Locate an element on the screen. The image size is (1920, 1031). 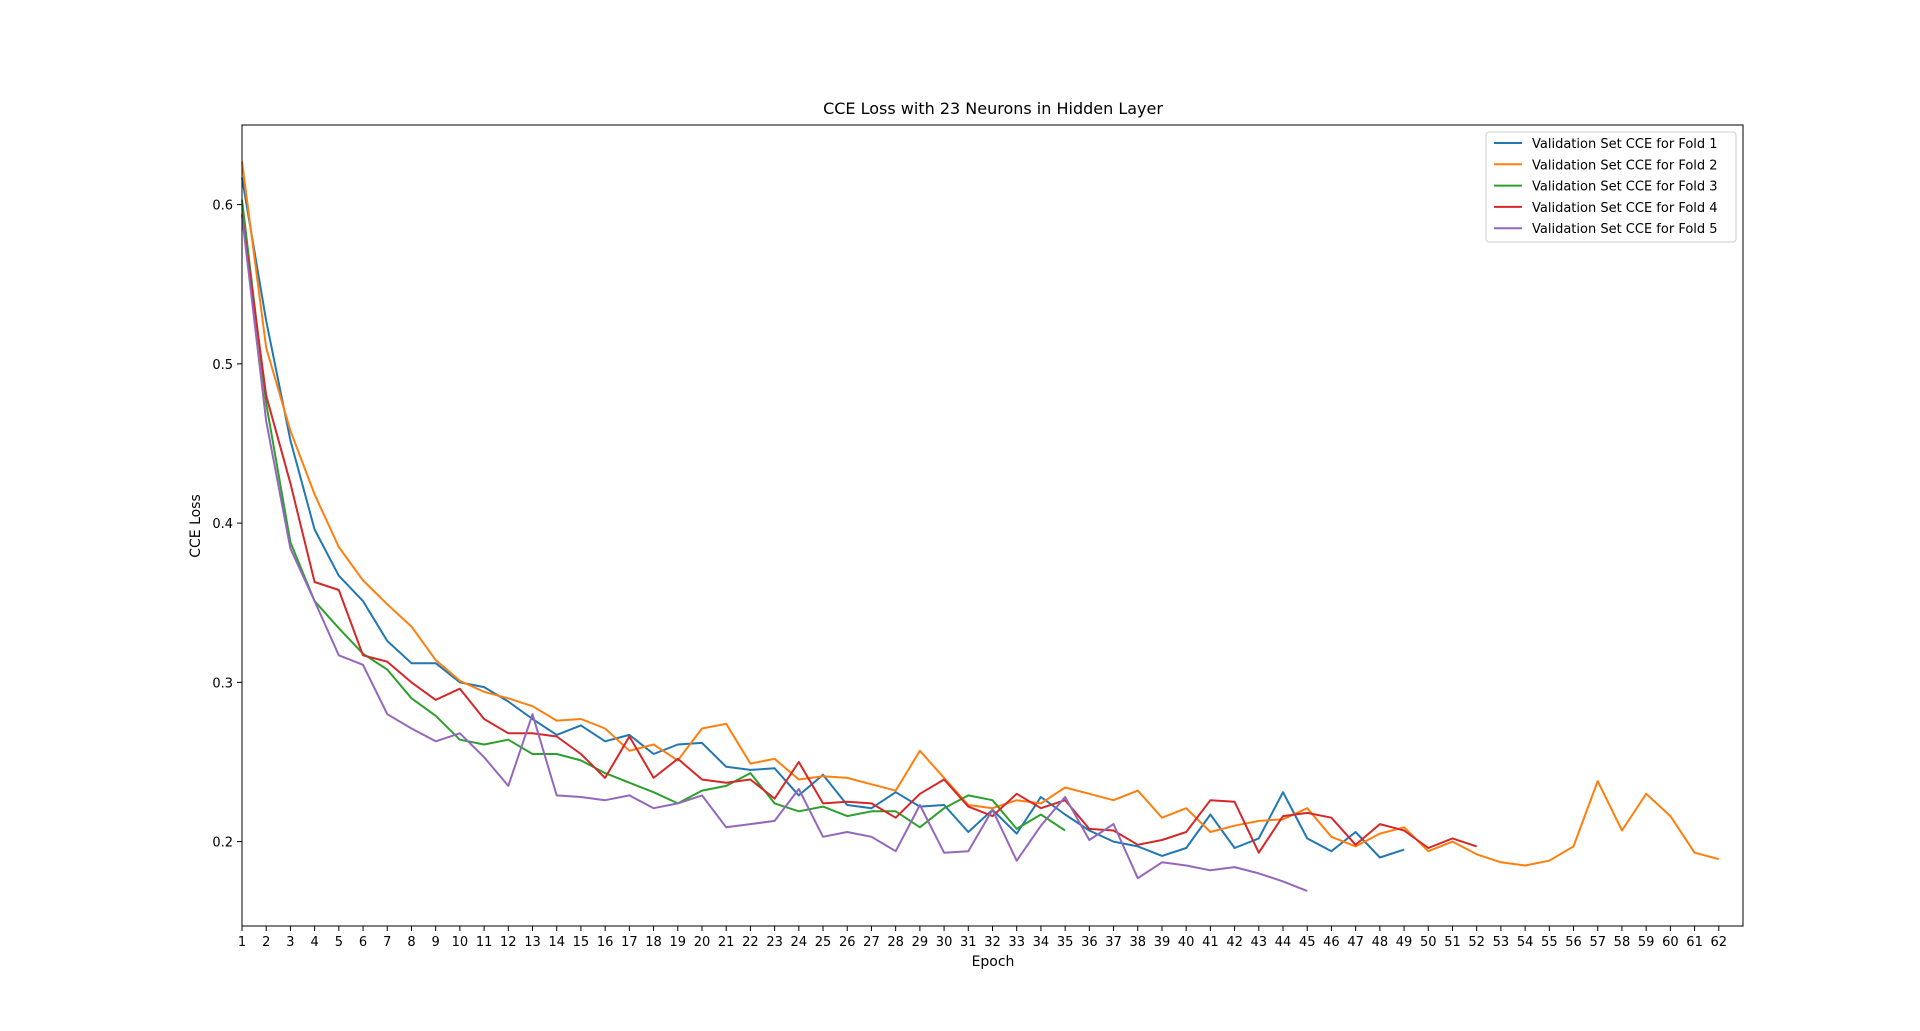
x-tick-label: 30 is located at coordinates (944, 942).